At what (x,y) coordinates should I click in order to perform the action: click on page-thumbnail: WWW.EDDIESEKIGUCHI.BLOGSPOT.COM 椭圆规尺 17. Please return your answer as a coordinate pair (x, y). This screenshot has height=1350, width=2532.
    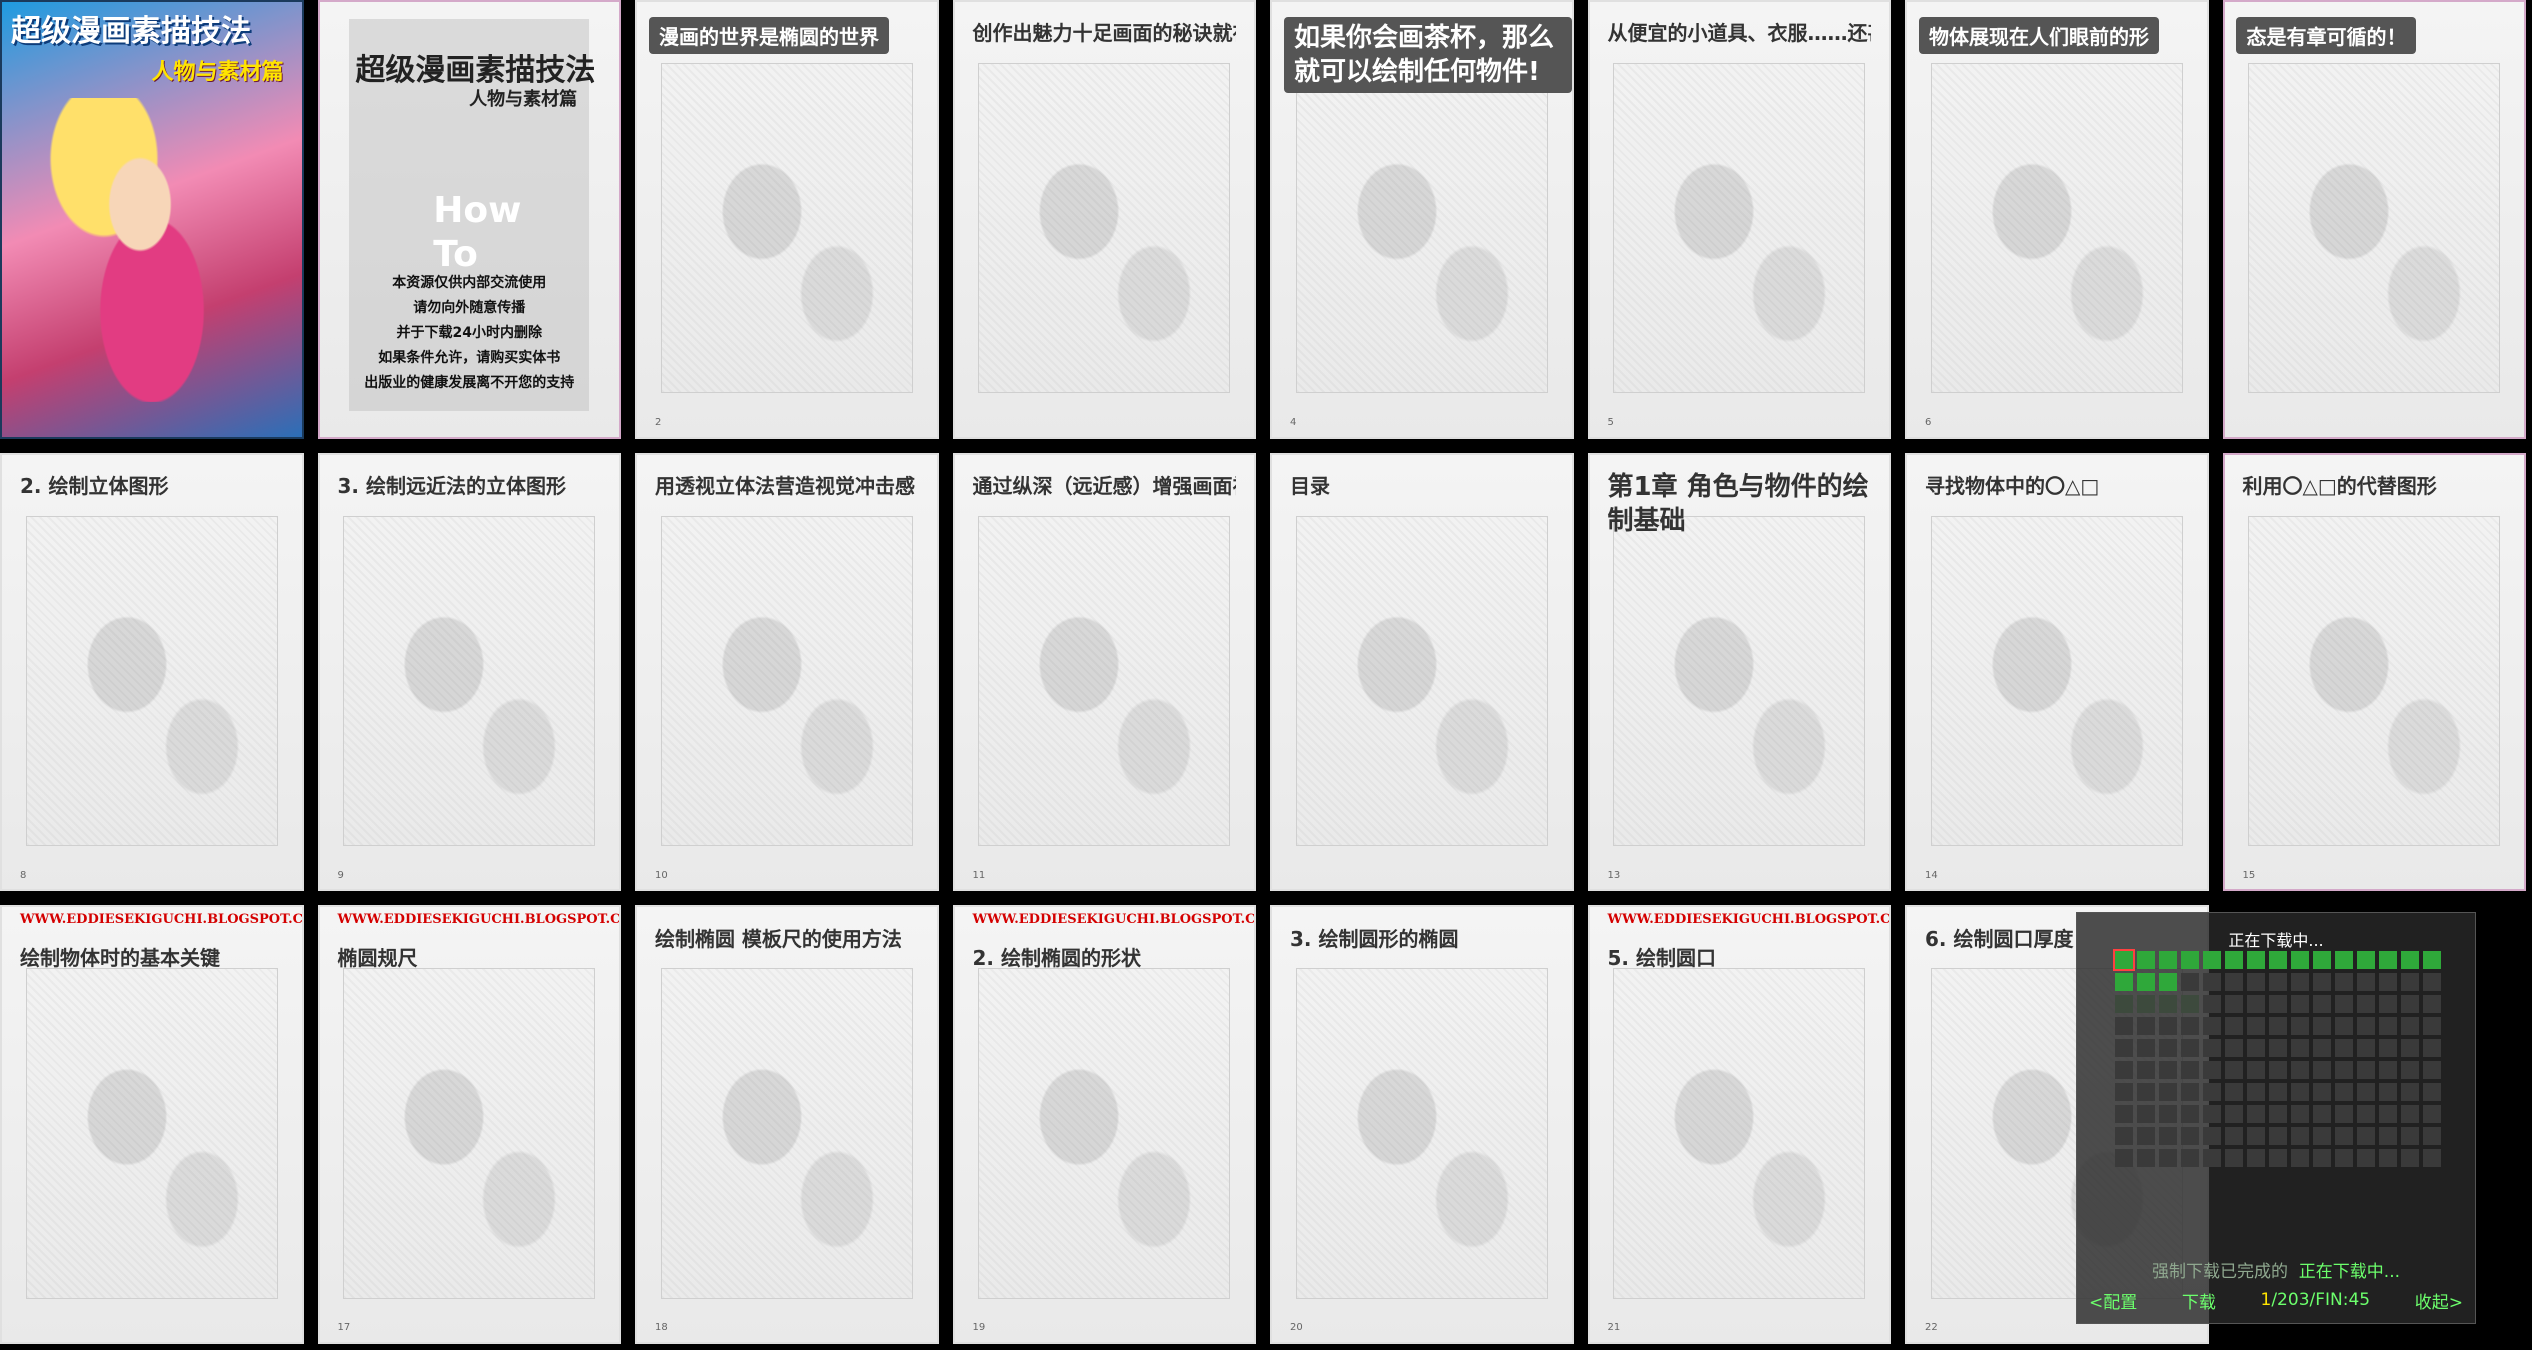
    Looking at the image, I should click on (469, 1124).